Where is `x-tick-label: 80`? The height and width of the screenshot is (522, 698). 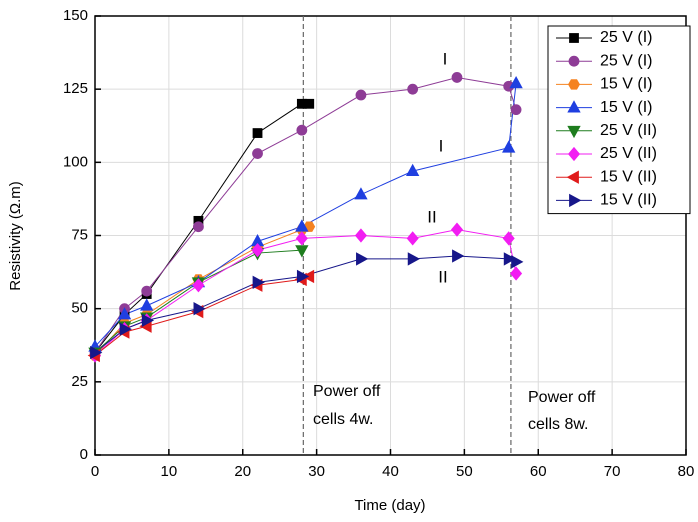 x-tick-label: 80 is located at coordinates (686, 471).